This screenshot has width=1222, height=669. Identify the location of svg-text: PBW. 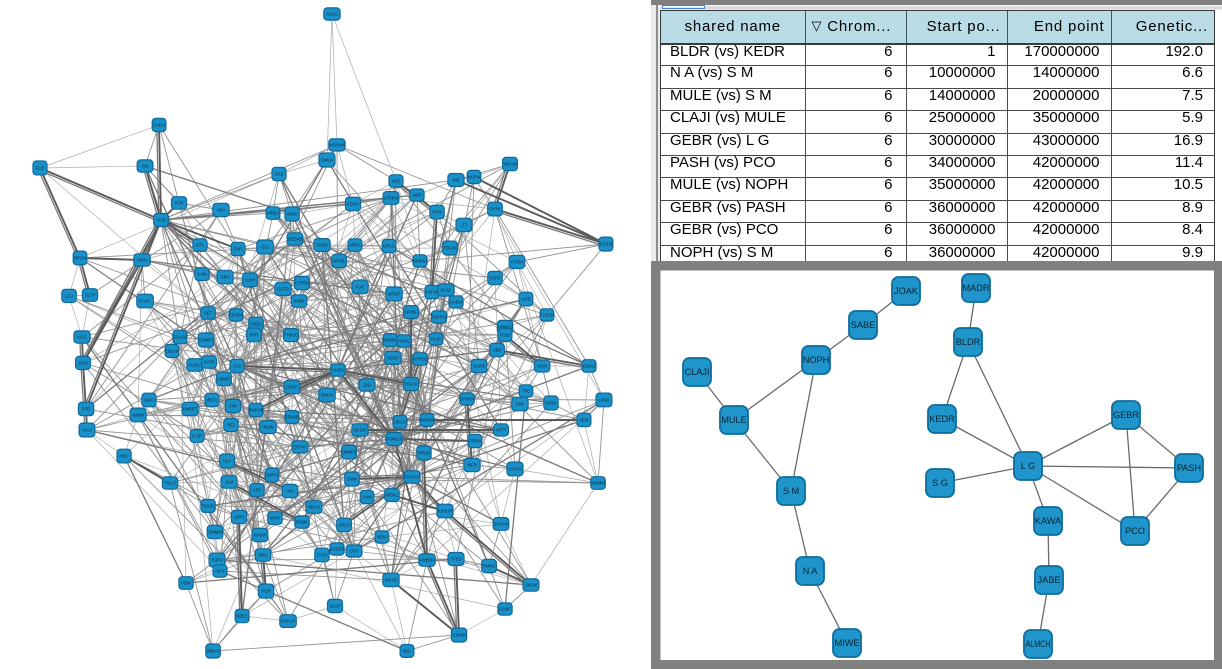
(186, 583).